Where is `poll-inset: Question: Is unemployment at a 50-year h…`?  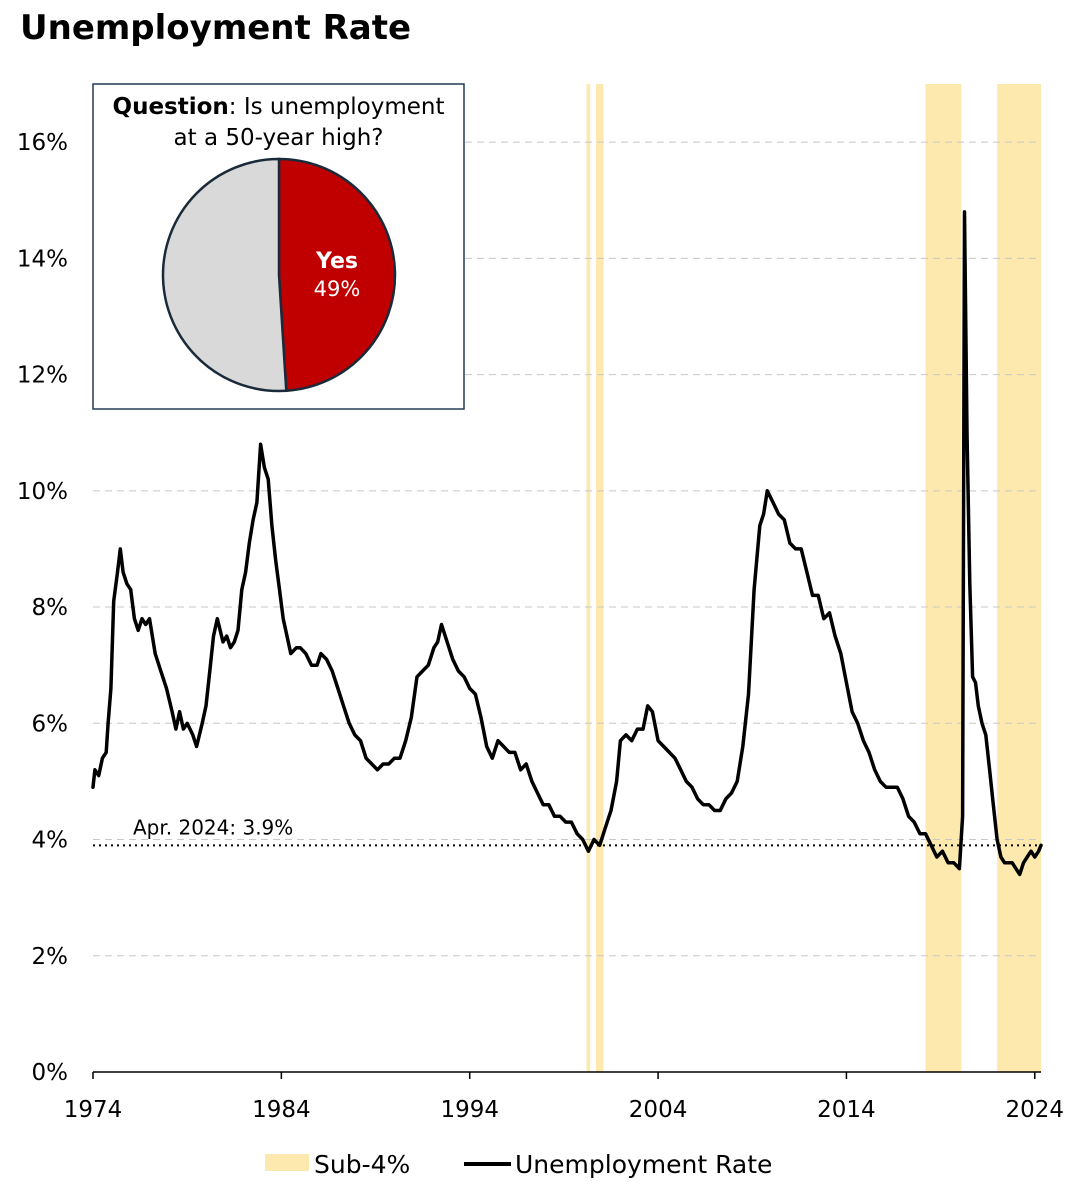 poll-inset: Question: Is unemployment at a 50-year h… is located at coordinates (278, 246).